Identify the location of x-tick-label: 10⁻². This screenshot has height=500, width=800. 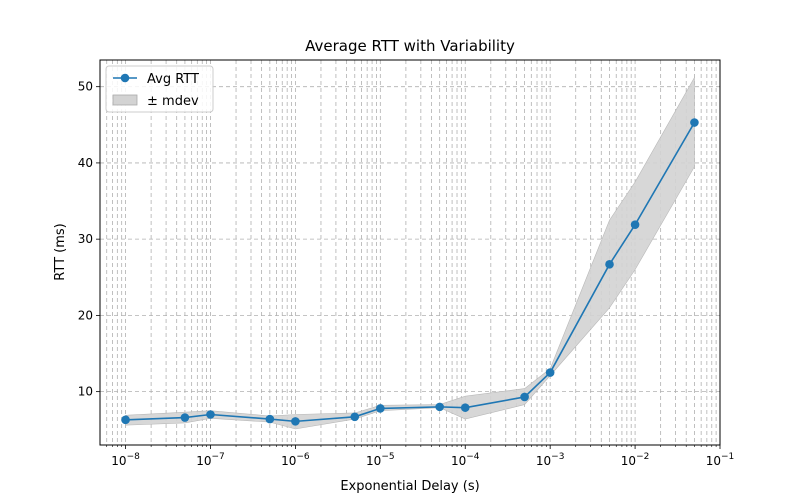
(635, 460).